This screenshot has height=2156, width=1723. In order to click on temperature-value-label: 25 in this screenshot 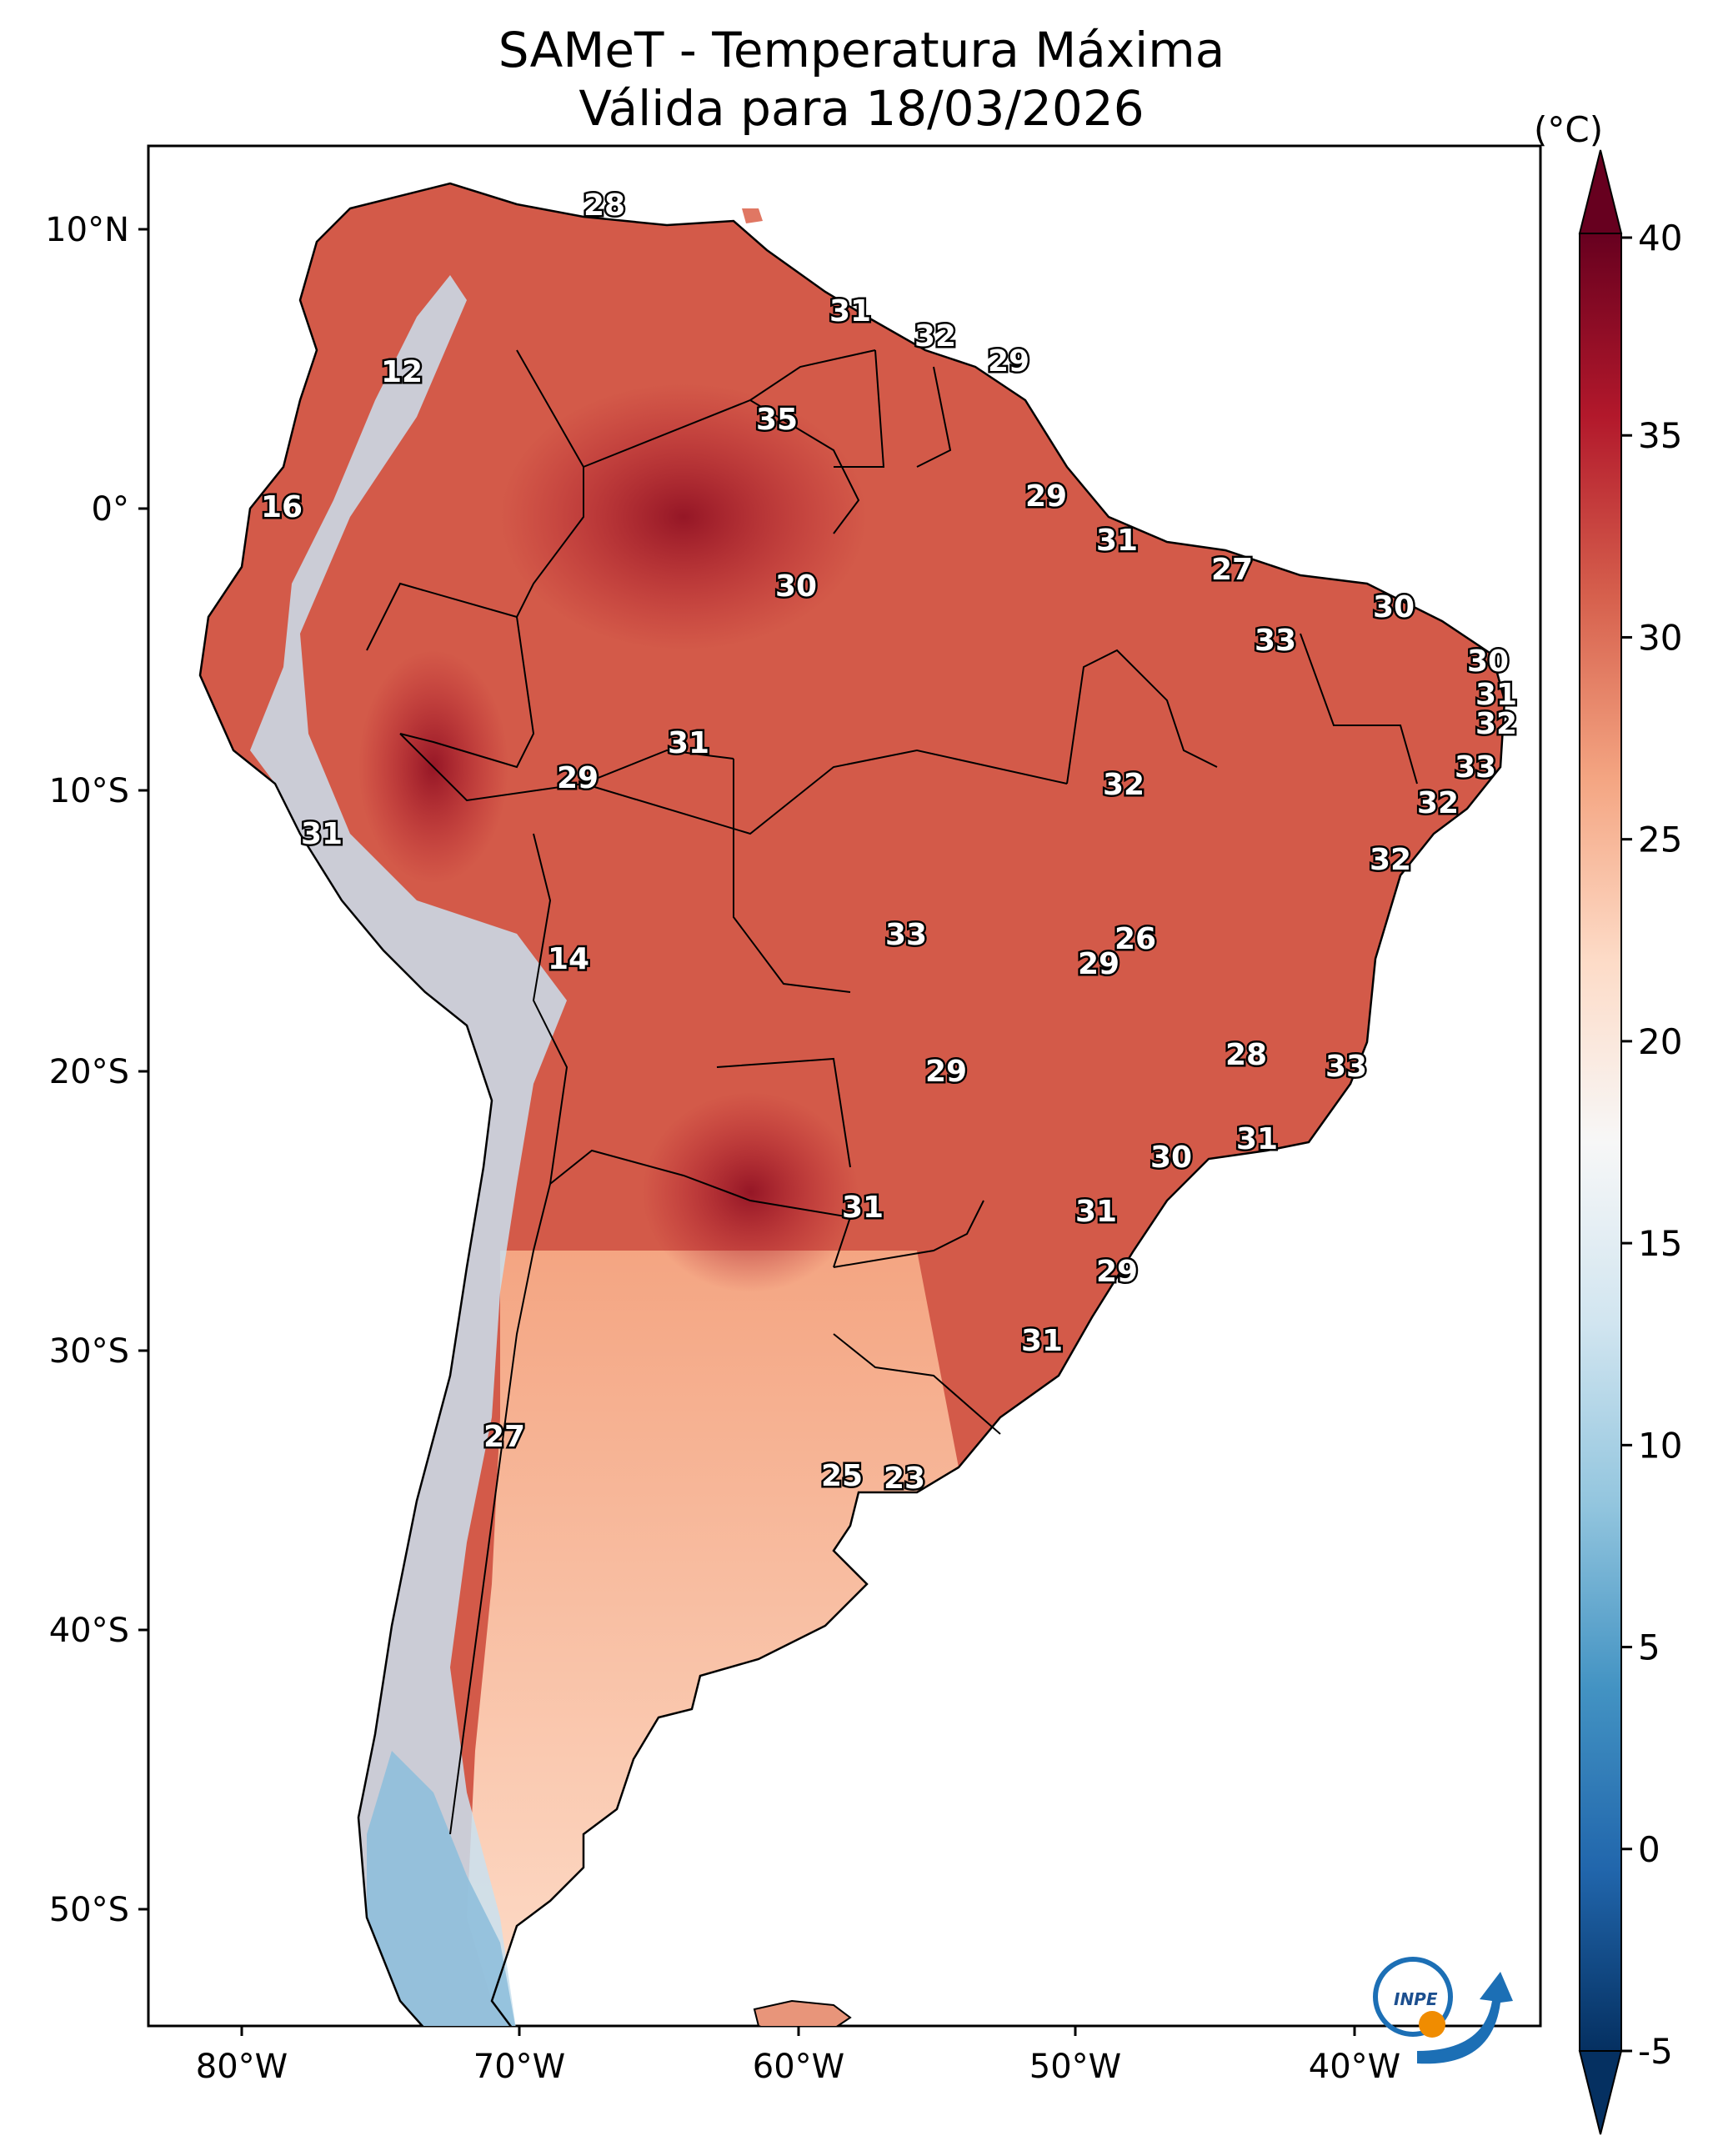, I will do `click(842, 1476)`.